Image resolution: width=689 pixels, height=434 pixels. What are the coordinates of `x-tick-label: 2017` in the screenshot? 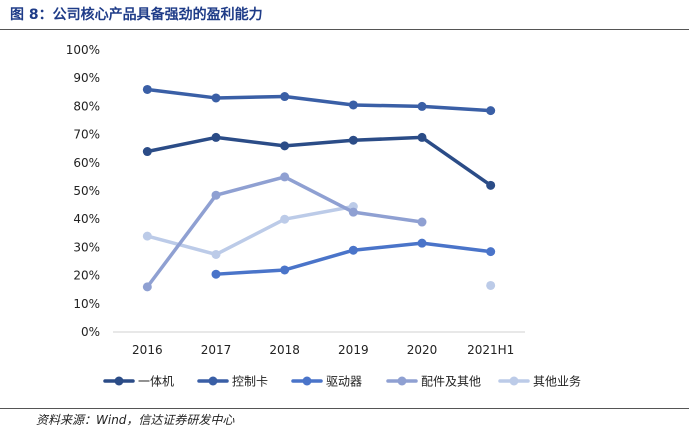 It's located at (216, 350).